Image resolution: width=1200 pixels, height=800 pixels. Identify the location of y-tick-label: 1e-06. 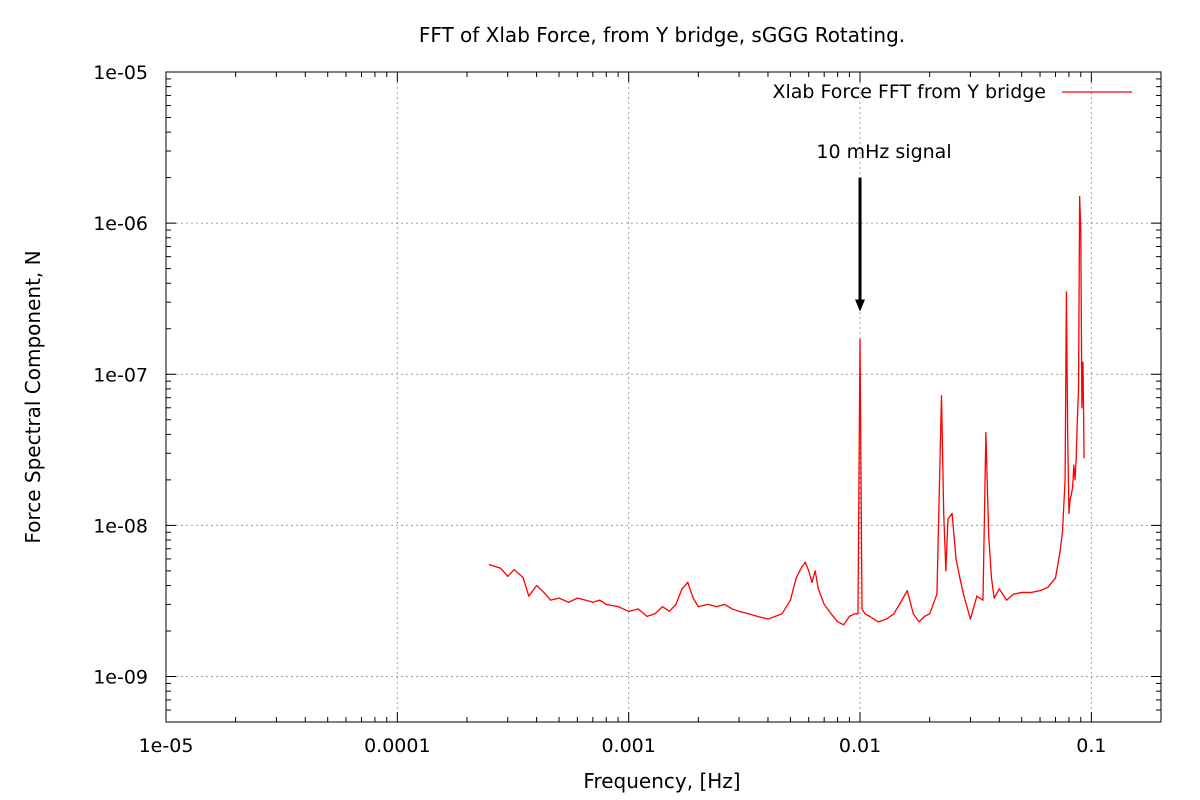
(120, 224).